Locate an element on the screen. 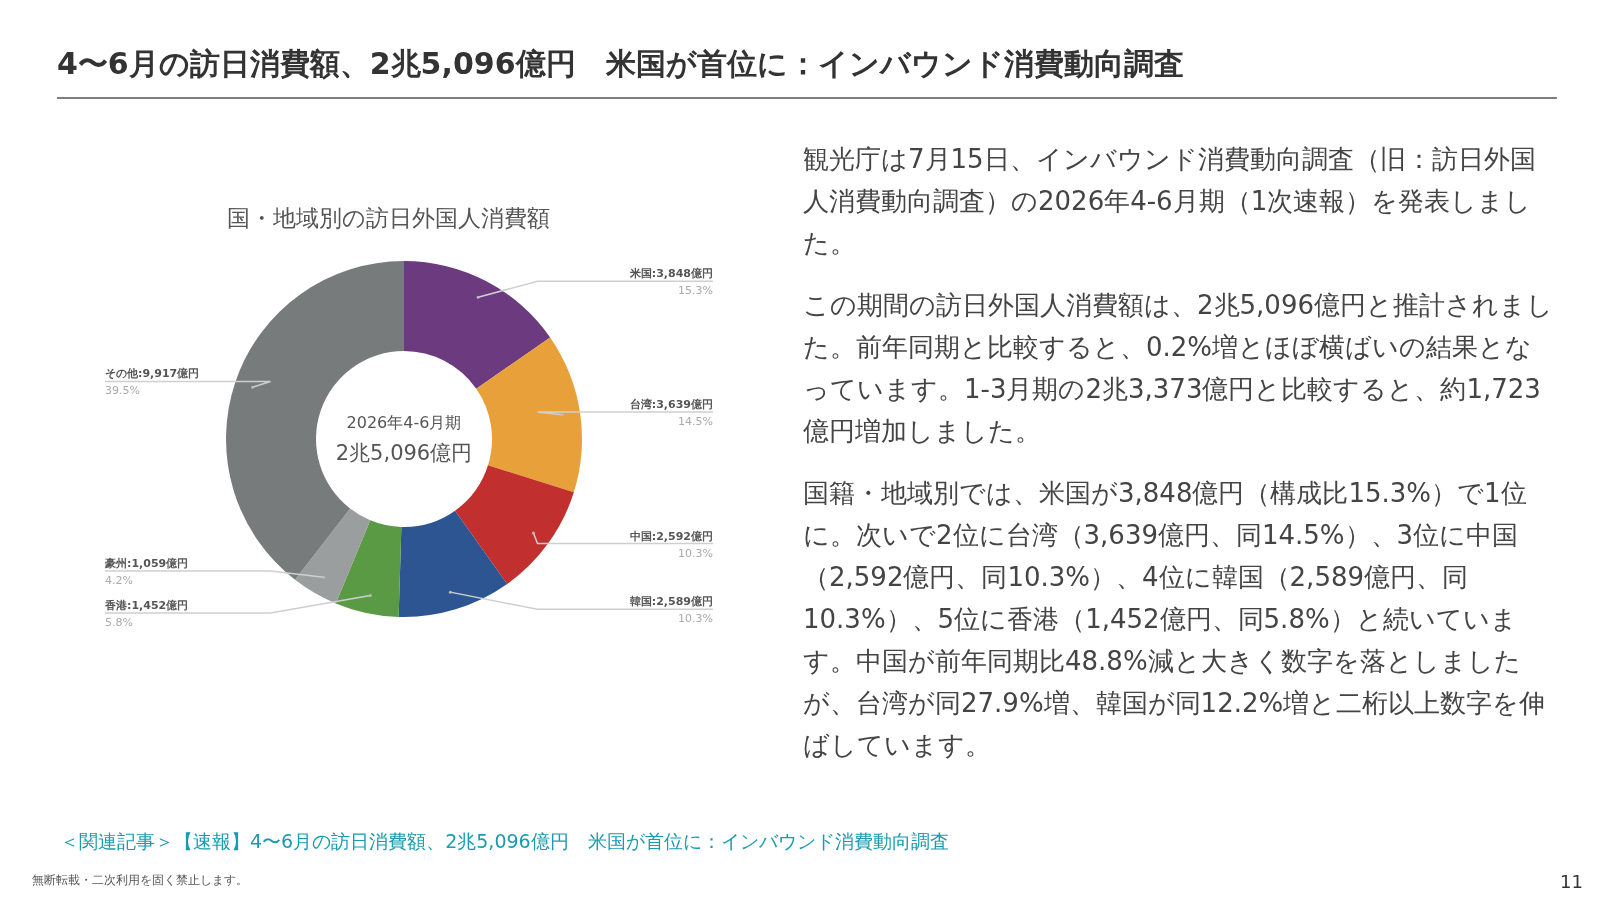 The image size is (1600, 900). data-label: :2,592億円 10.3% is located at coordinates (682, 544).